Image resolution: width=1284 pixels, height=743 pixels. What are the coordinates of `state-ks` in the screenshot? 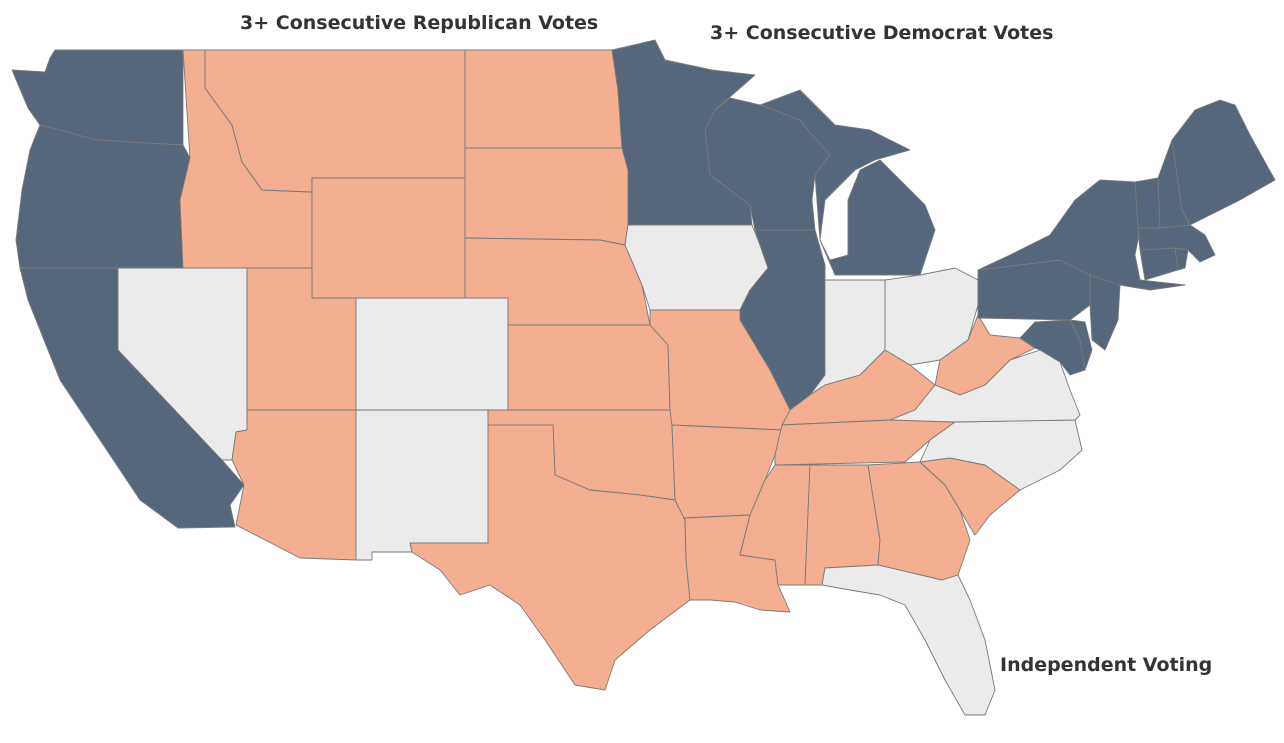 It's located at (589, 367).